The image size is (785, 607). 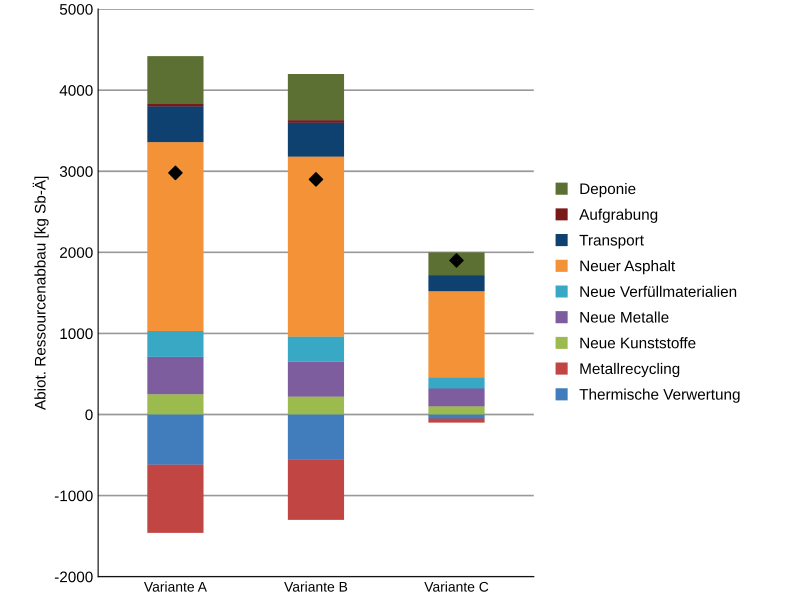 What do you see at coordinates (76, 252) in the screenshot?
I see `y-tick-label: 2000` at bounding box center [76, 252].